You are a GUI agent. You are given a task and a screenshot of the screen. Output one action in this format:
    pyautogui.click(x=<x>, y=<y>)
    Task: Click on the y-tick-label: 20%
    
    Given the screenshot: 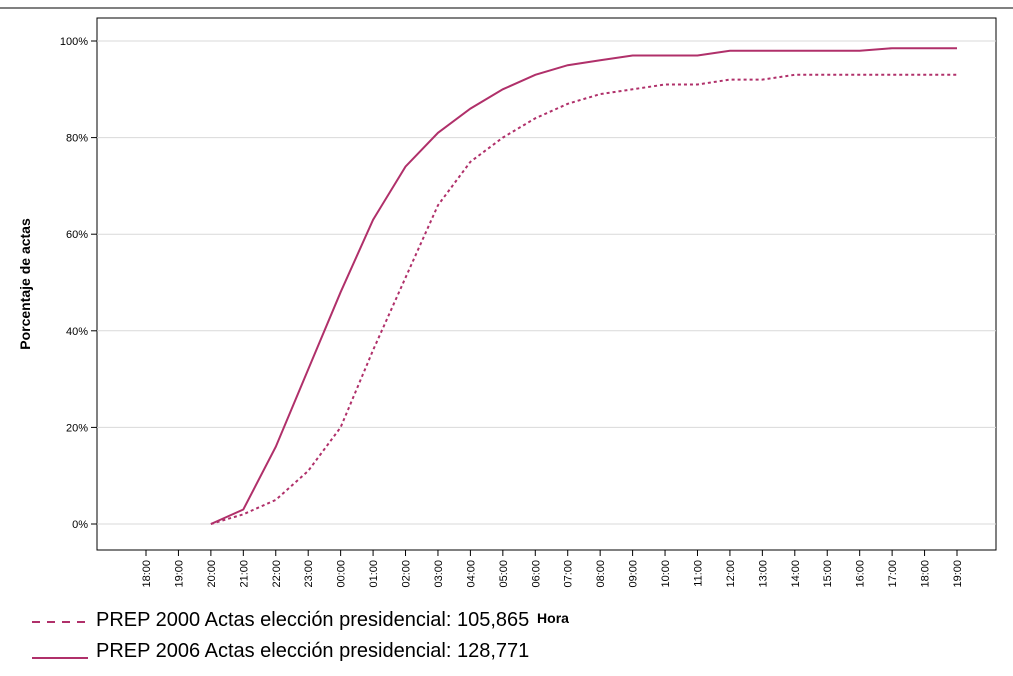 What is the action you would take?
    pyautogui.click(x=77, y=428)
    